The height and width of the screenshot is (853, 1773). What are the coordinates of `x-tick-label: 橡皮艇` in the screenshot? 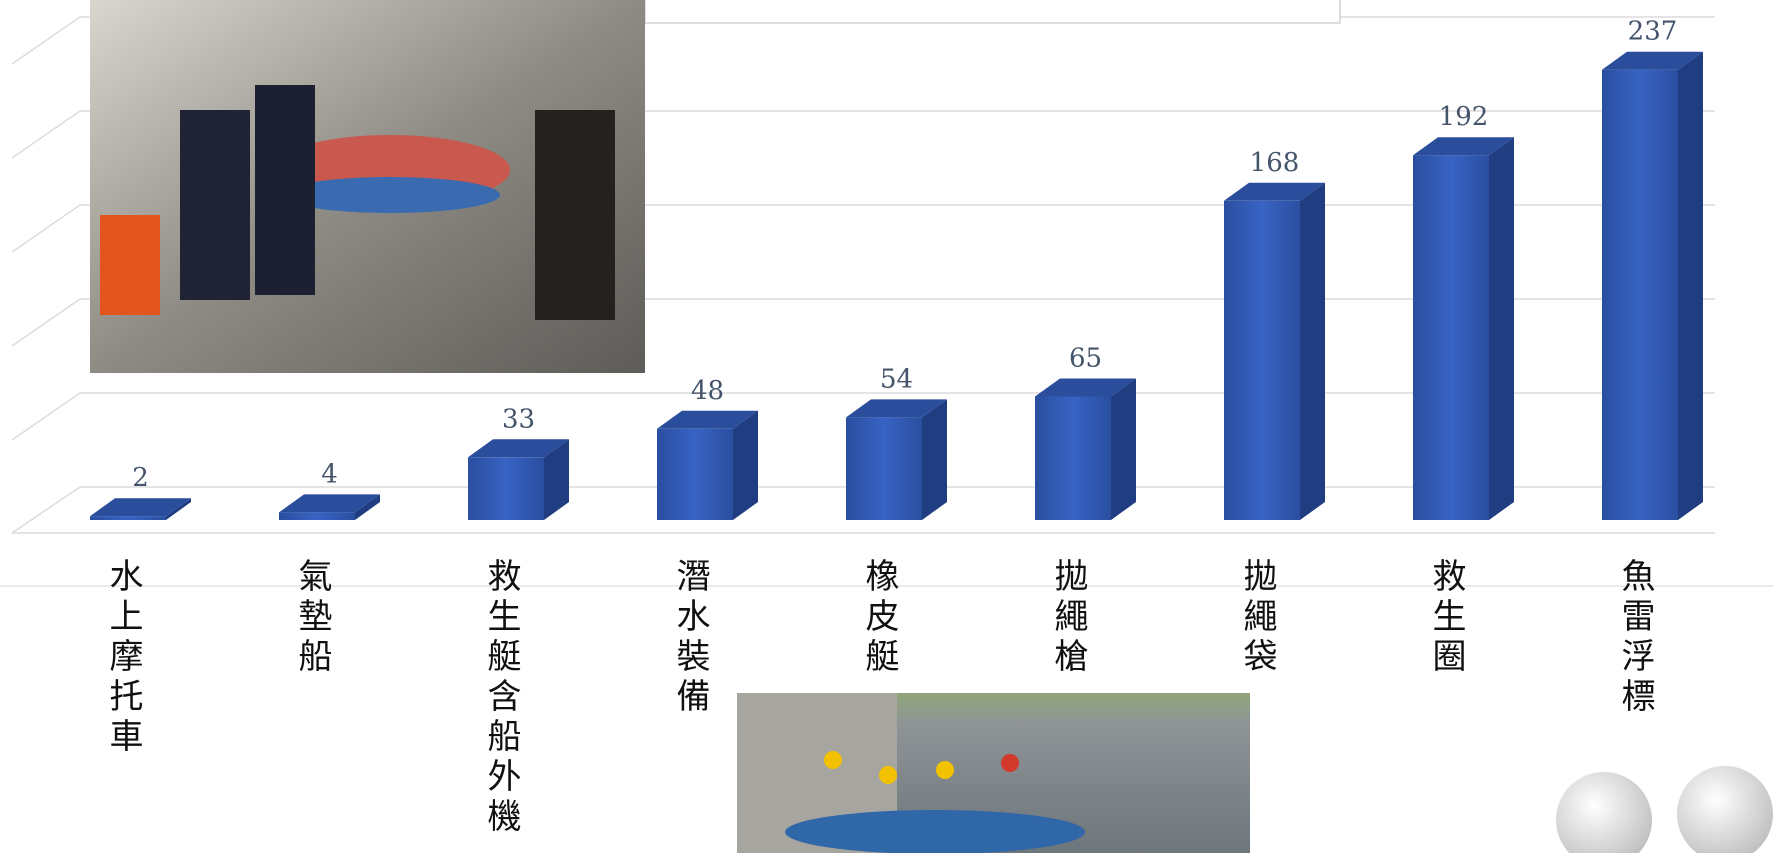 It's located at (879, 618).